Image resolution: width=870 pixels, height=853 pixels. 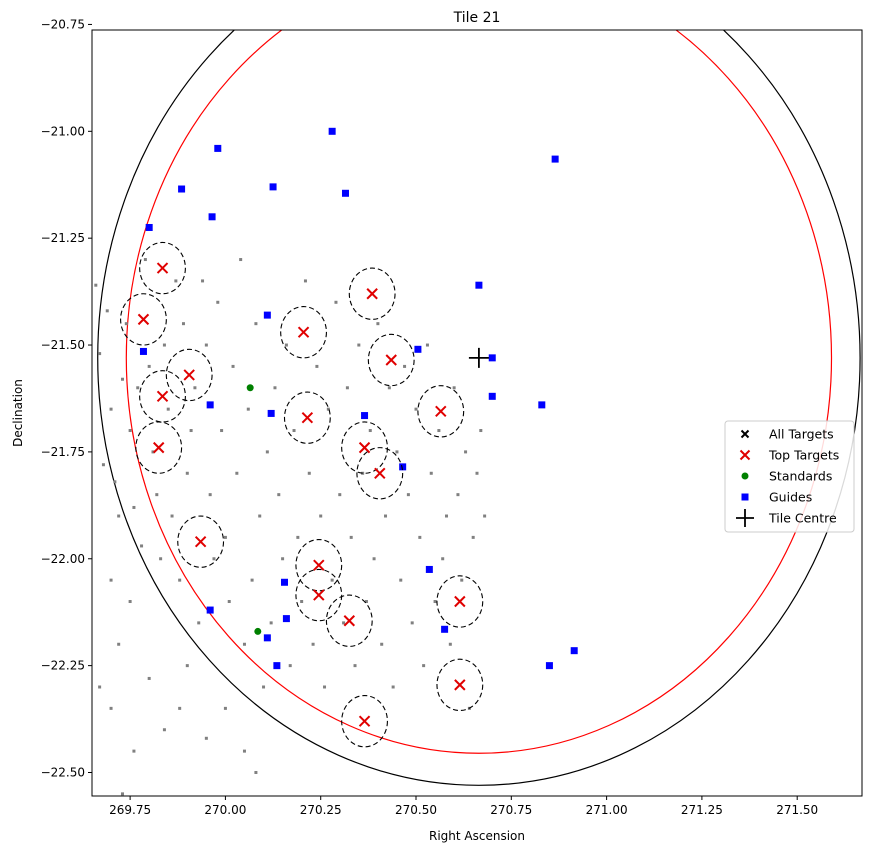 What do you see at coordinates (607, 810) in the screenshot?
I see `x-tick-label: 271.00` at bounding box center [607, 810].